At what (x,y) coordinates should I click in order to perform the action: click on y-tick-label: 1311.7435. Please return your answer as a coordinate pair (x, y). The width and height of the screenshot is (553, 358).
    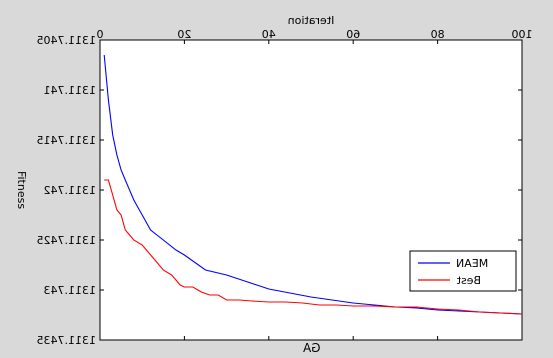
    Looking at the image, I should click on (67, 340).